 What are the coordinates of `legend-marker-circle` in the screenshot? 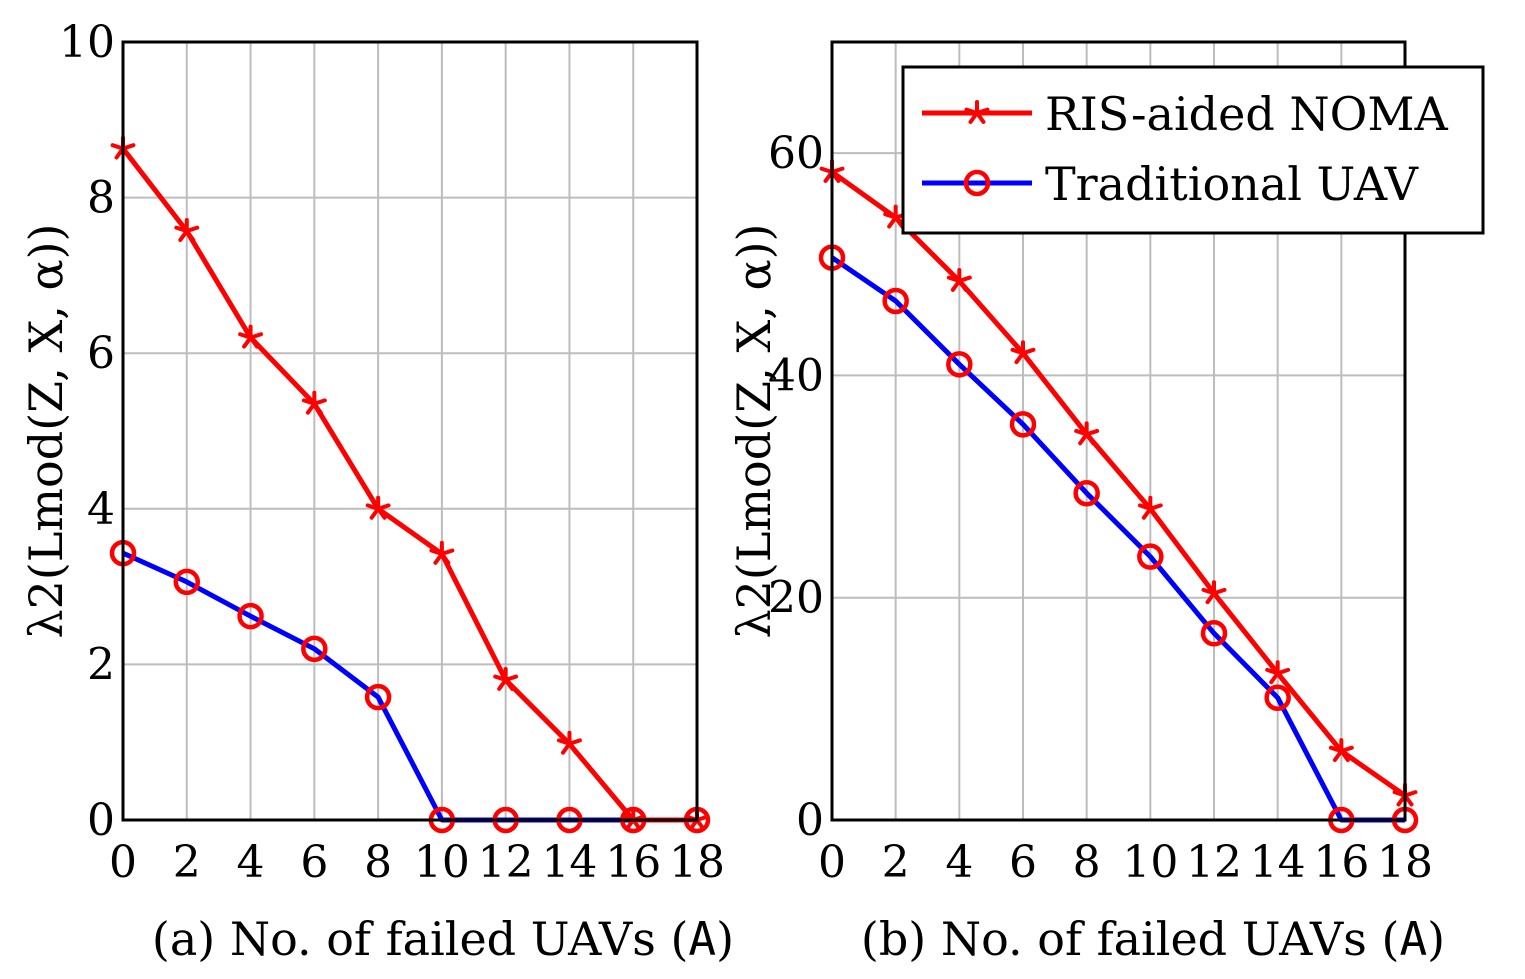 It's located at (977, 183).